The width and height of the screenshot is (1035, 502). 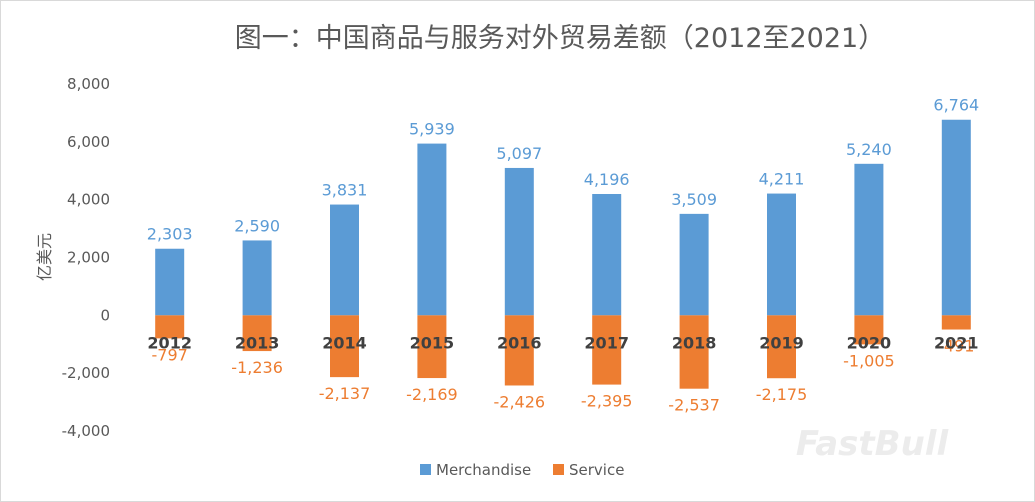 I want to click on service-data-label: -2,537, so click(x=694, y=405).